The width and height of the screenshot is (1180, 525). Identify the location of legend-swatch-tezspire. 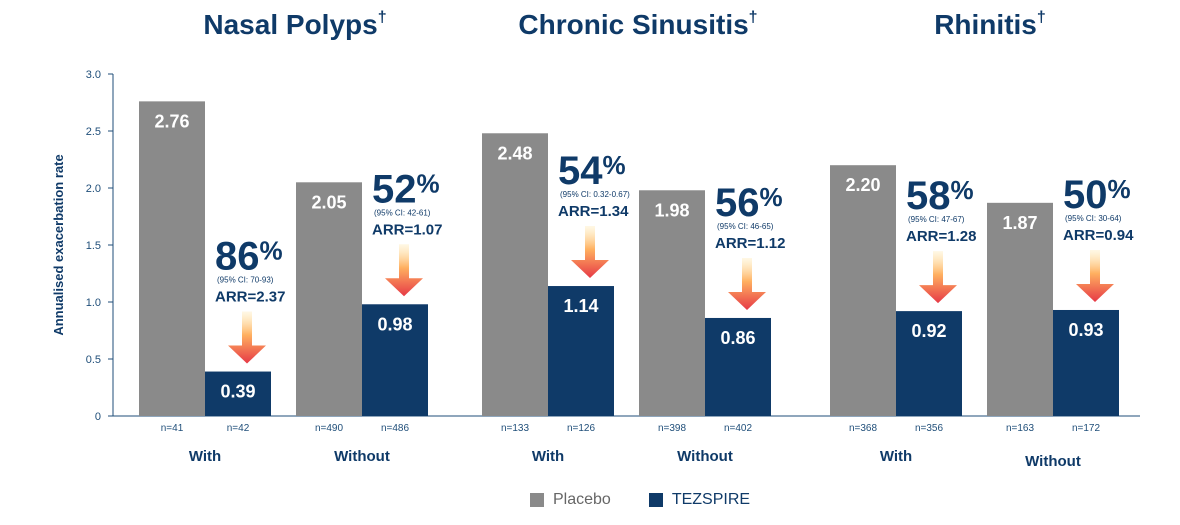
(655, 500).